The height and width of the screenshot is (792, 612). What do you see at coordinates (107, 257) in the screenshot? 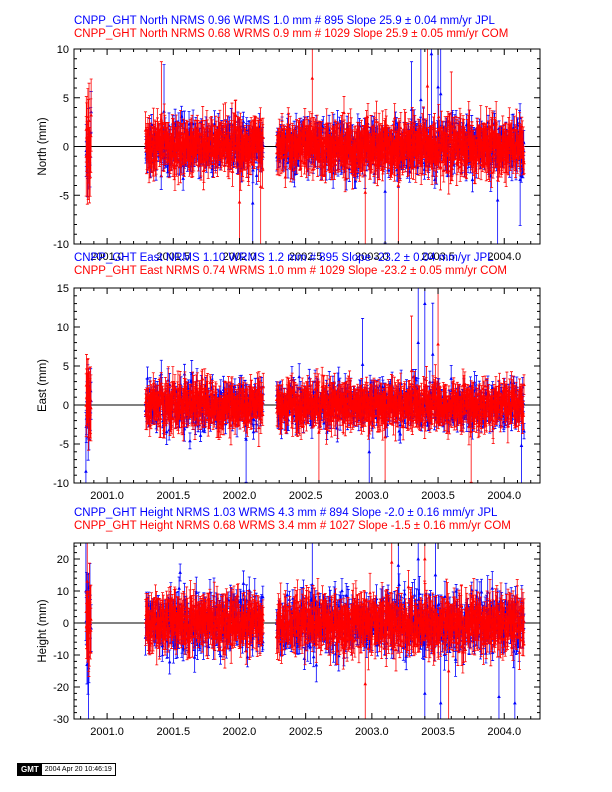
I see `panel-north-xtick-label: 2001.0` at bounding box center [107, 257].